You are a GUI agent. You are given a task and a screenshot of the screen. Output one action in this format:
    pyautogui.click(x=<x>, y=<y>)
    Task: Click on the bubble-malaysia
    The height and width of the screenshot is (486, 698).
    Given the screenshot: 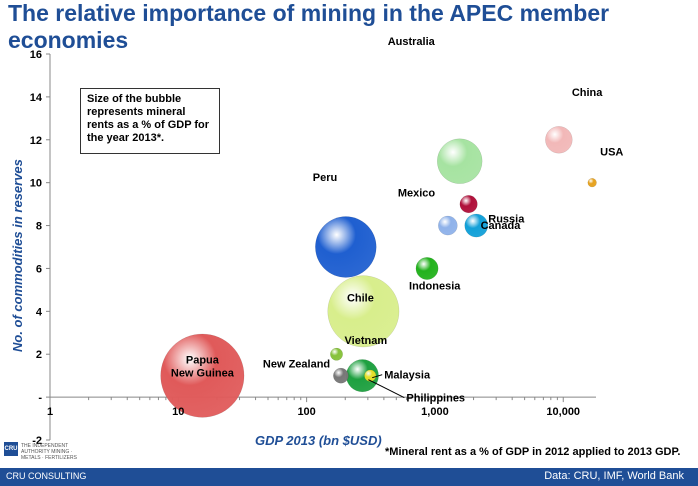 What is the action you would take?
    pyautogui.click(x=370, y=375)
    